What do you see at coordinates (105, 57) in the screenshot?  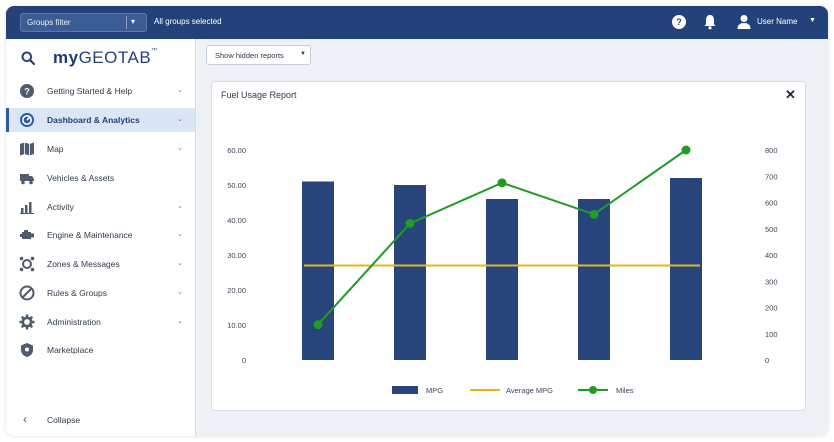 I see `mygeotab-logo: myGEOTAB™` at bounding box center [105, 57].